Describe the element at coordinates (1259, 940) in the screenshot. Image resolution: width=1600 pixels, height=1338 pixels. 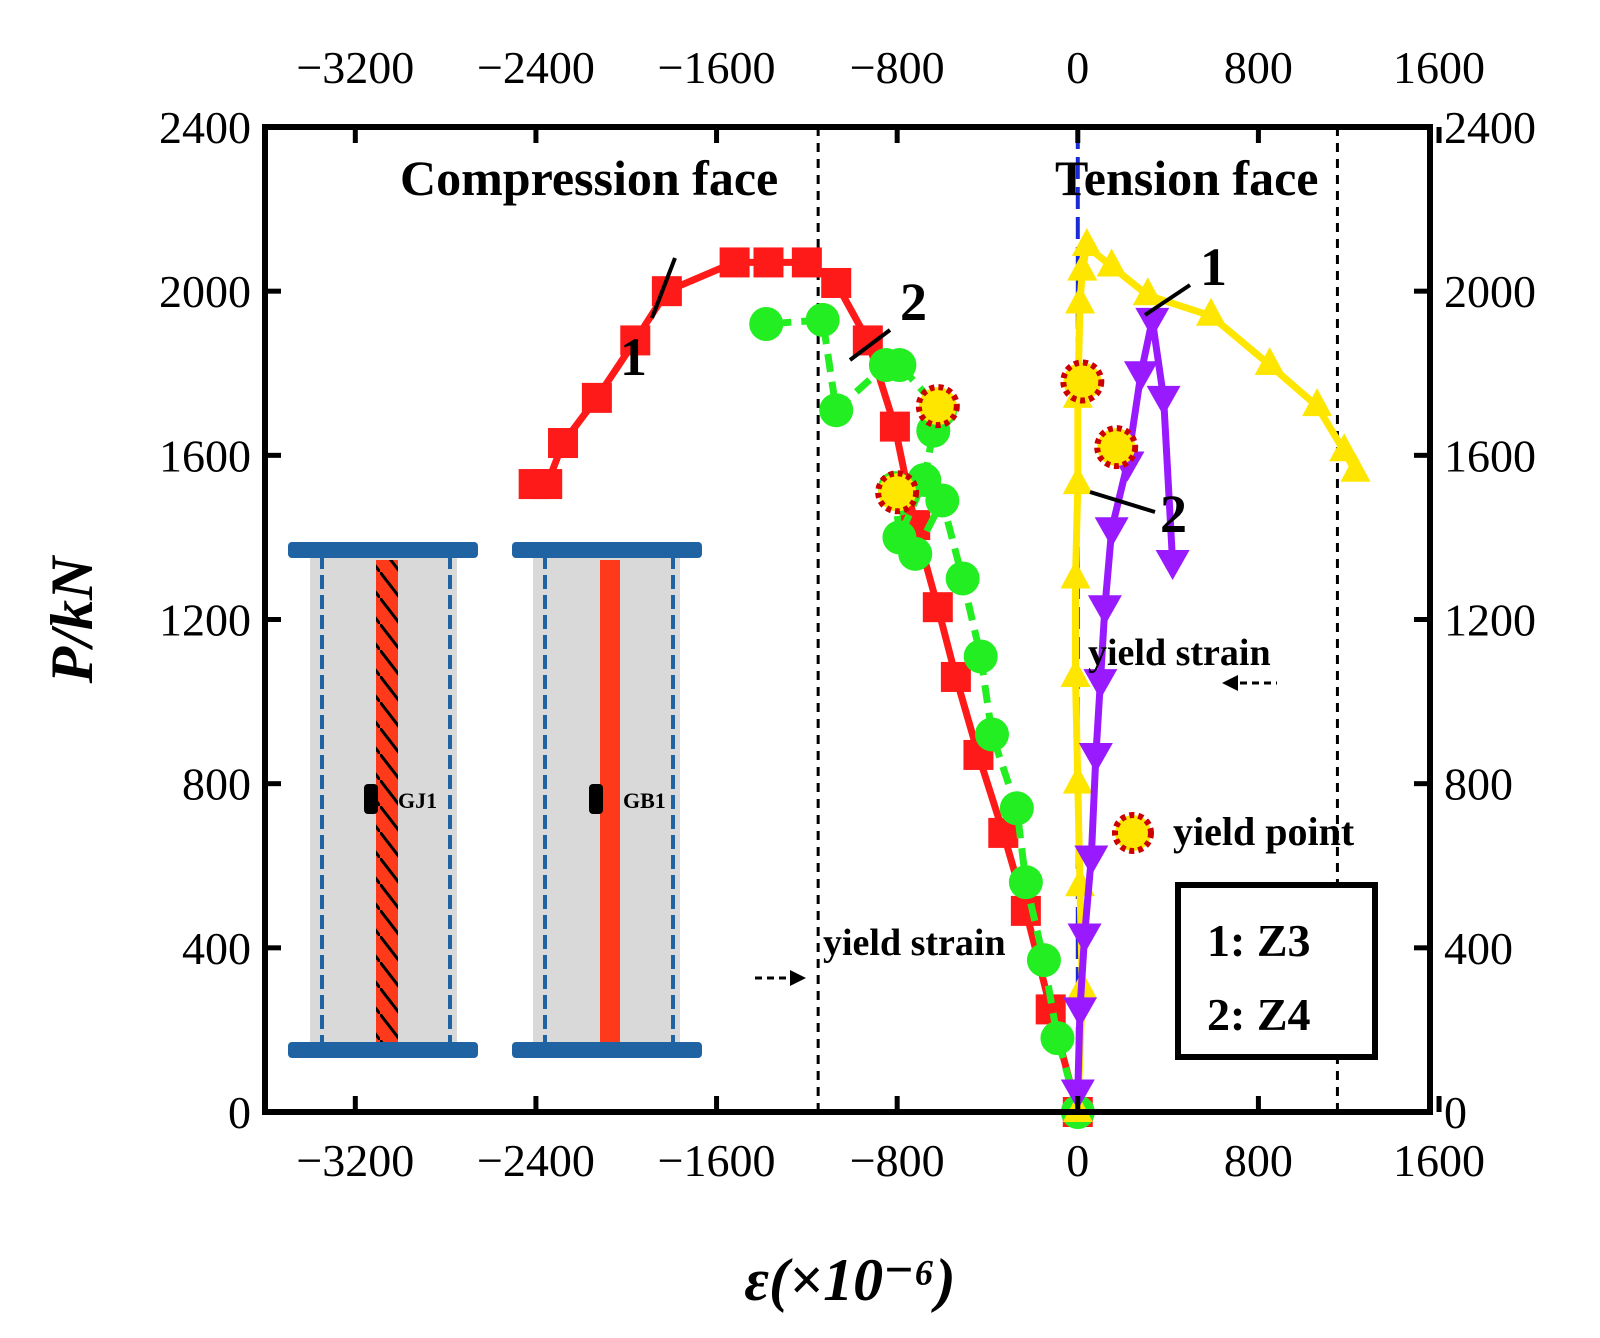
I see `legend-entry-1: 1: Z3` at that location.